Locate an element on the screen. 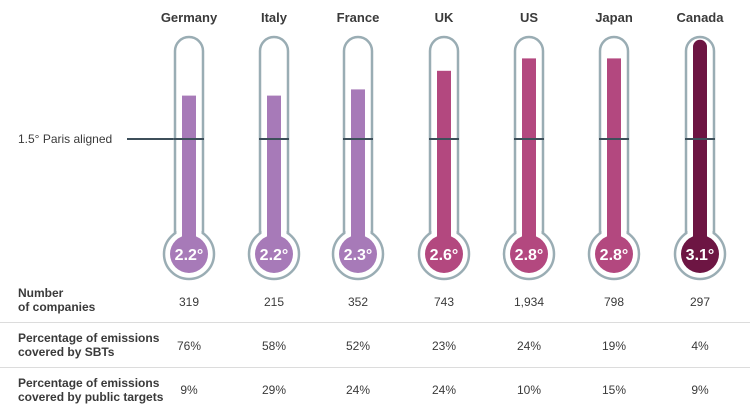 This screenshot has height=412, width=750. cell-sbts-uk: 23% is located at coordinates (444, 346).